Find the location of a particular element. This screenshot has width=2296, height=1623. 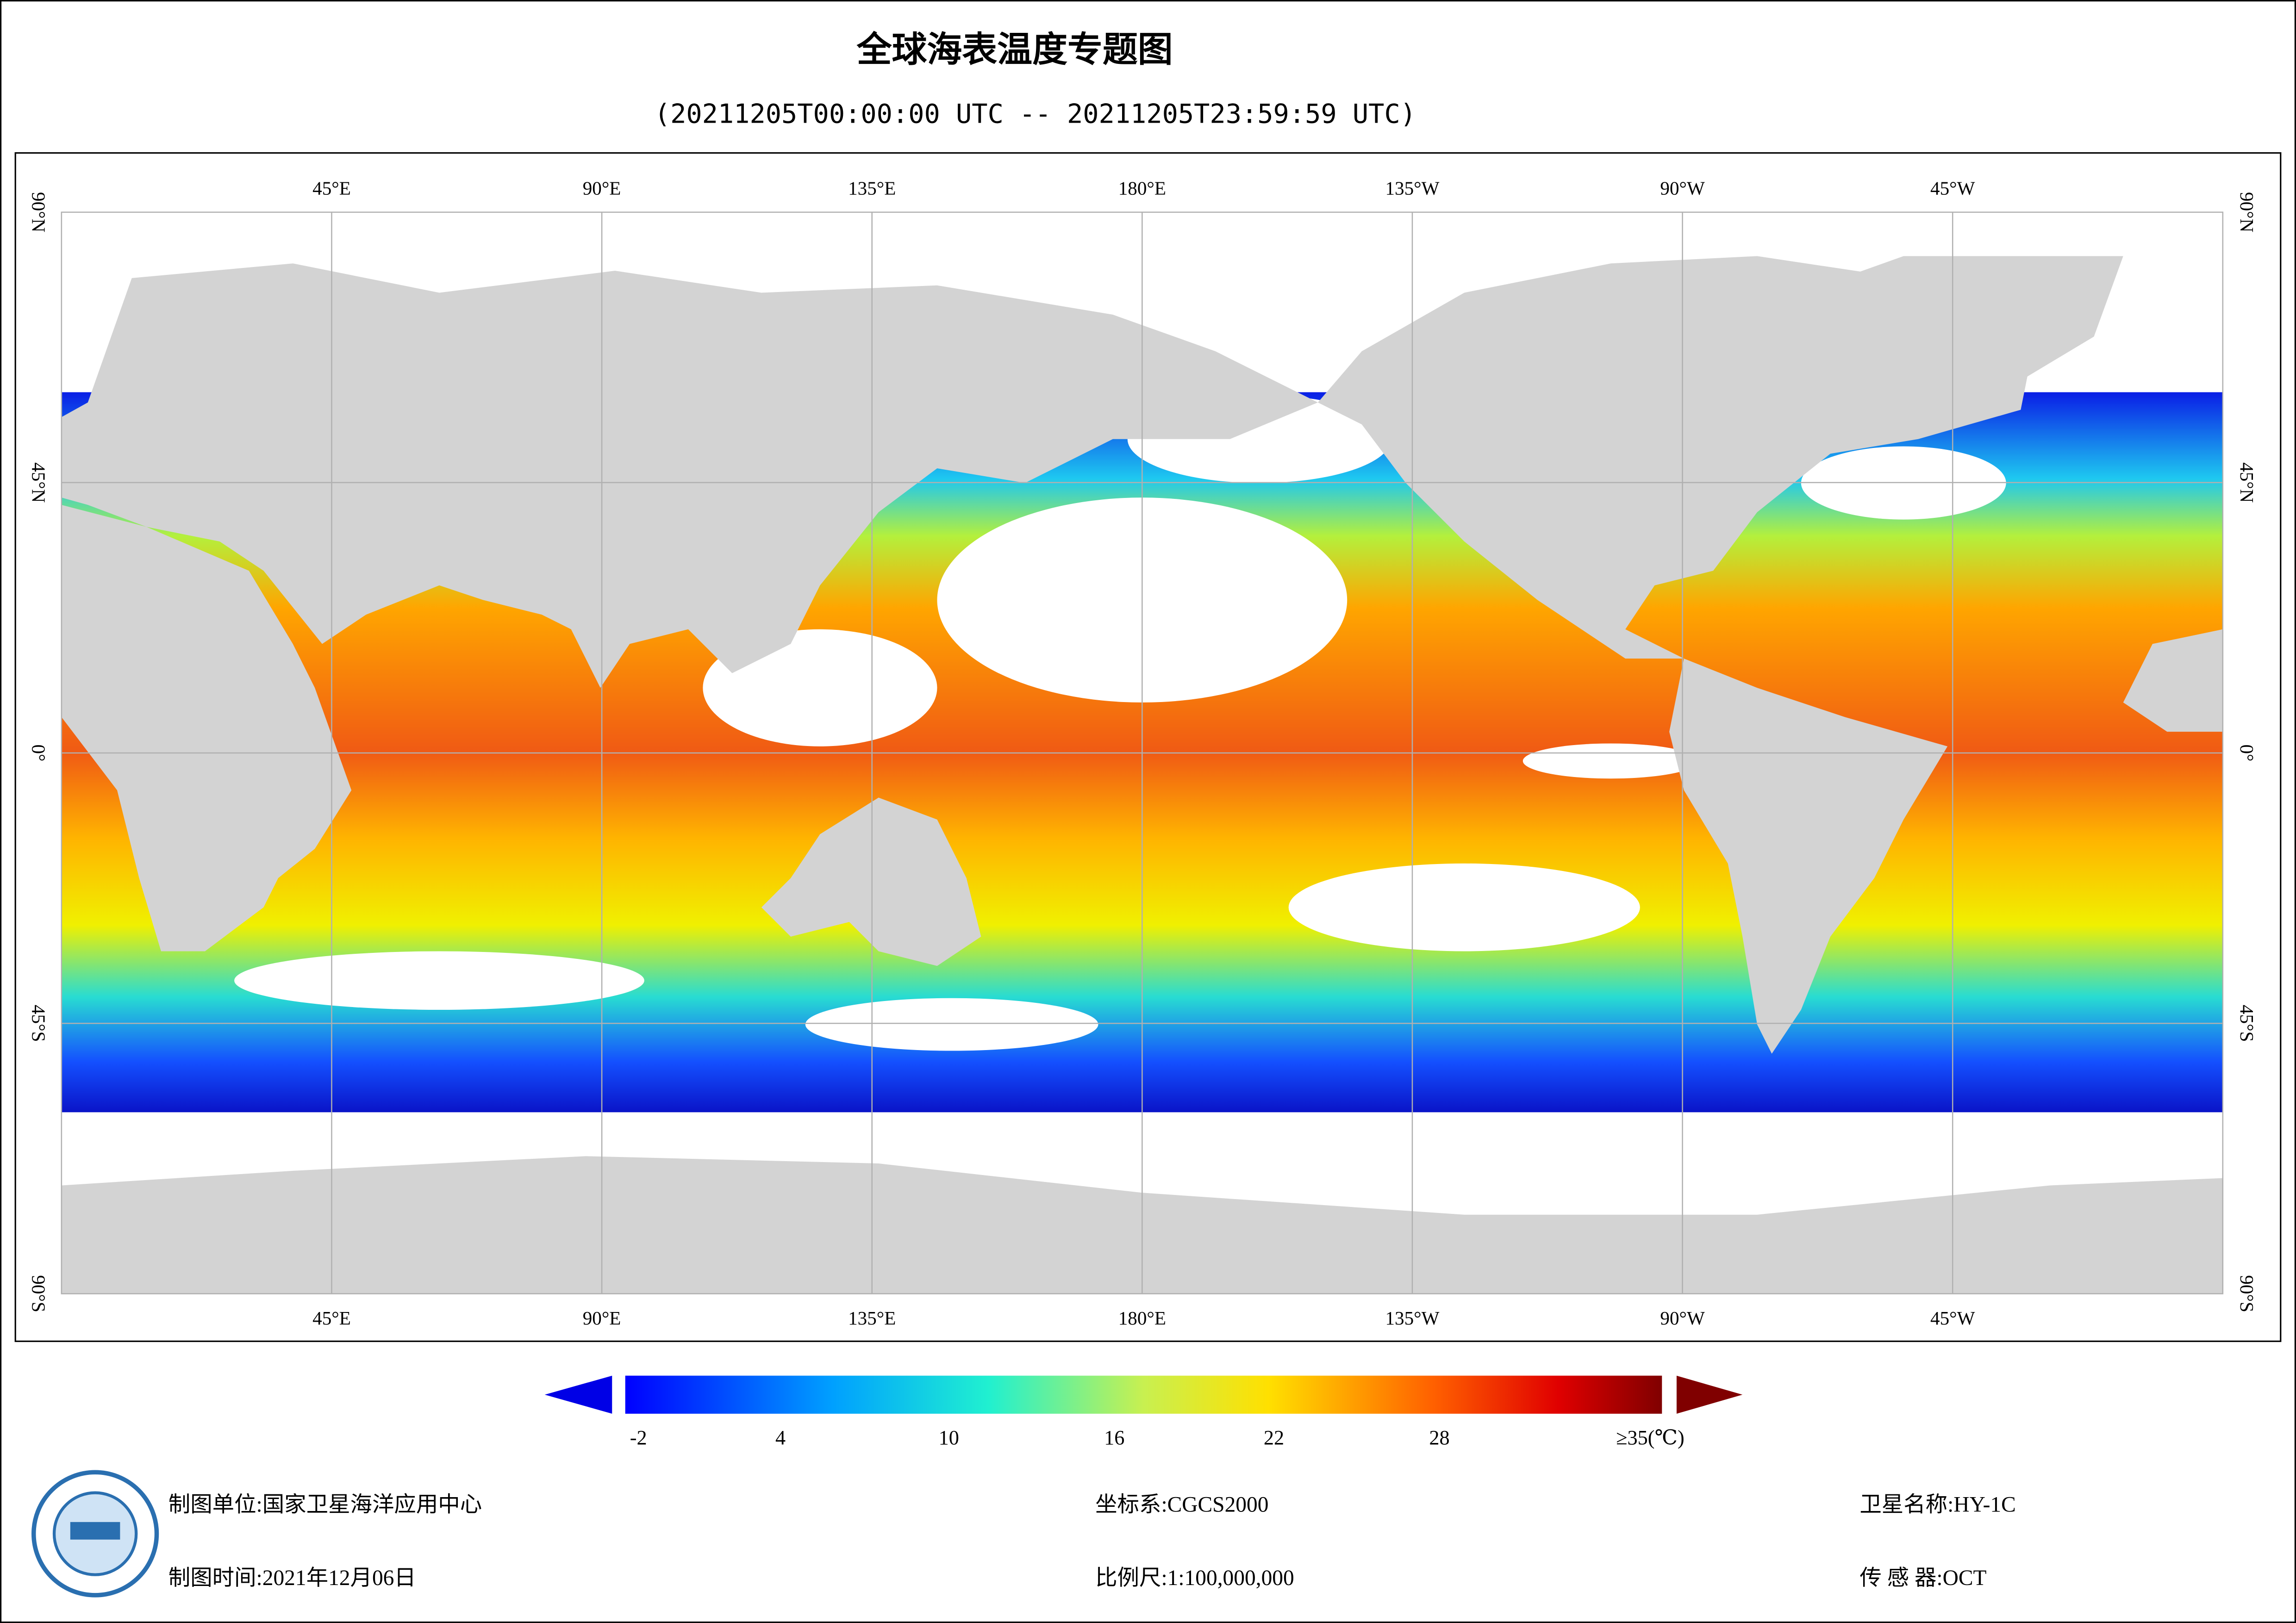

latitude-label-right: 45°S is located at coordinates (2247, 1023).